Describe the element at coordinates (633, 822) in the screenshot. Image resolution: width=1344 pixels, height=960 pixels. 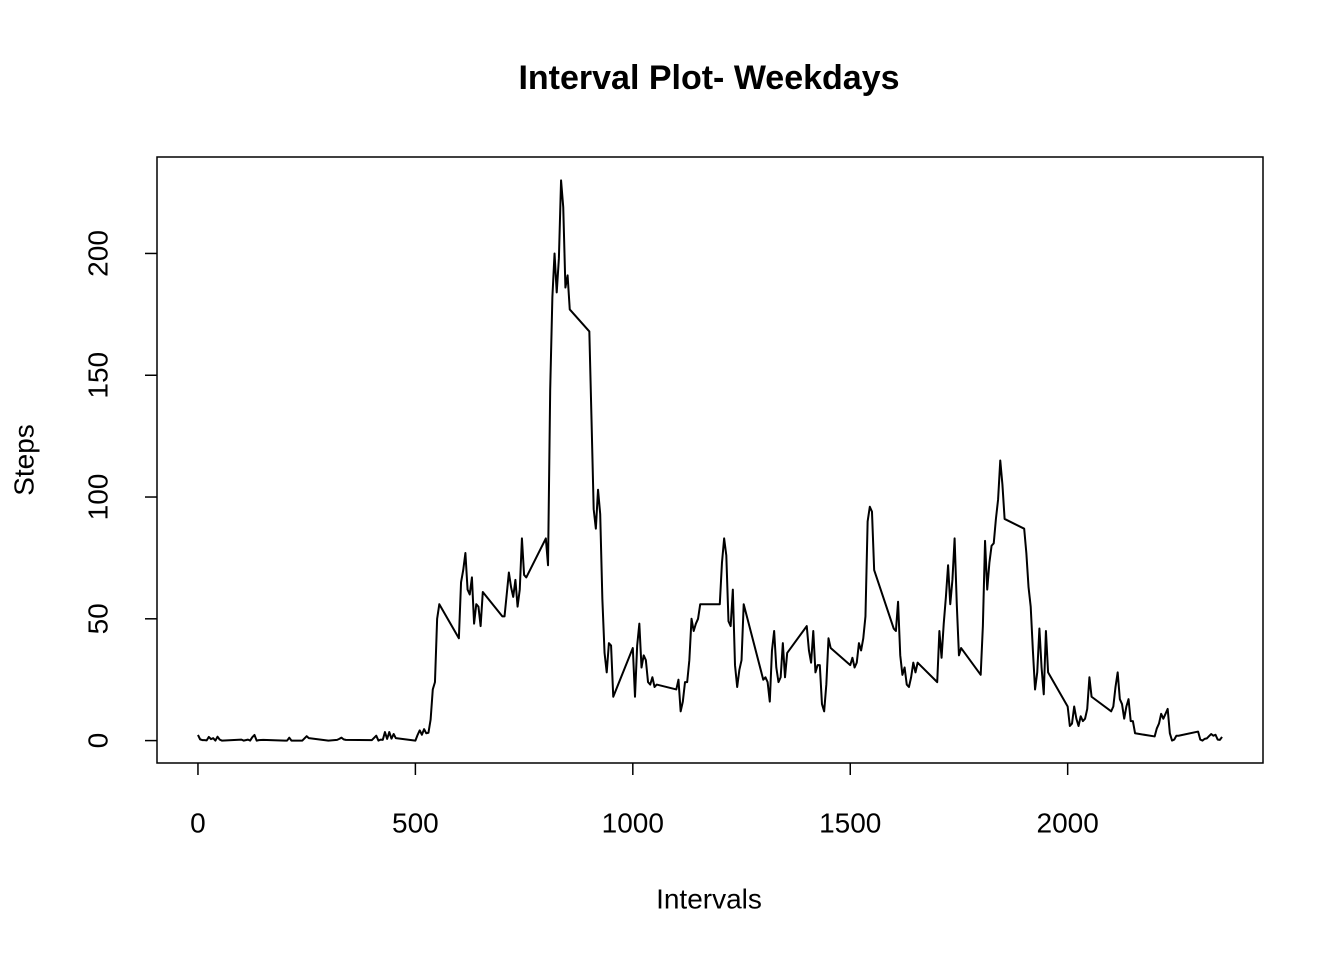
I see `x-tick-label: 1000` at that location.